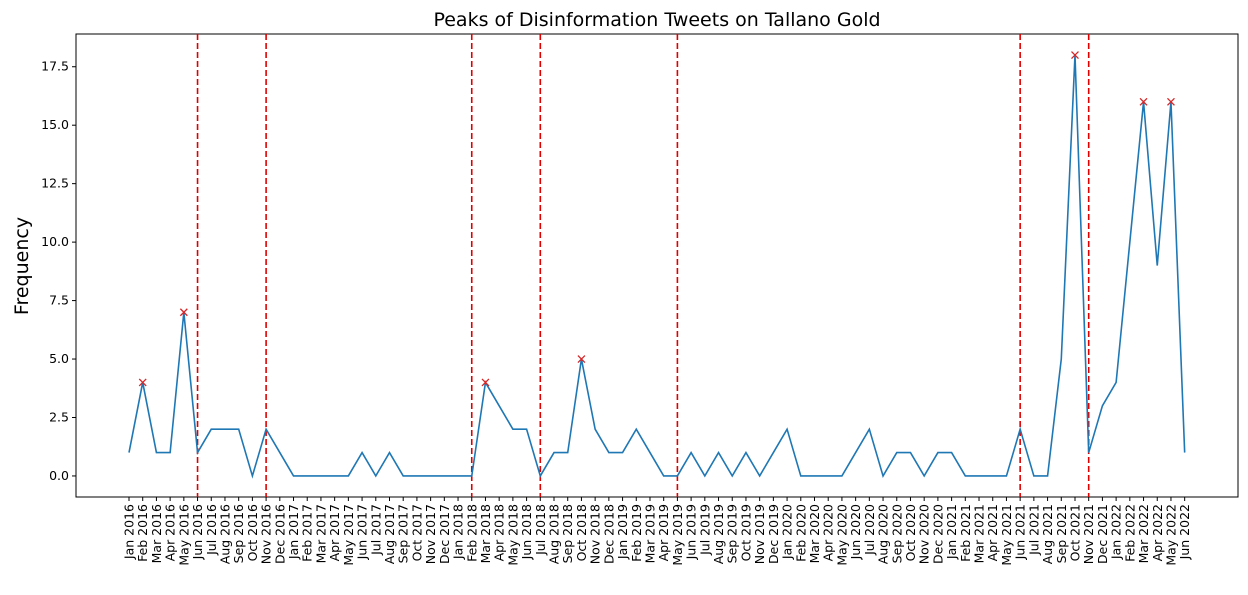 This screenshot has width=1248, height=595. I want to click on x-tick-label: Jul 2016, so click(211, 530).